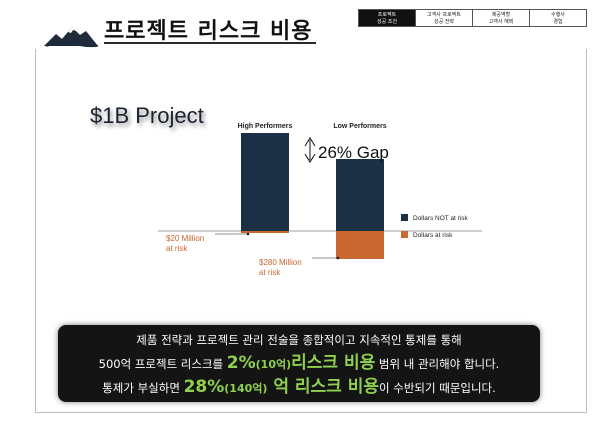  I want to click on tab-line-2: 고객사 혜택, so click(501, 22).